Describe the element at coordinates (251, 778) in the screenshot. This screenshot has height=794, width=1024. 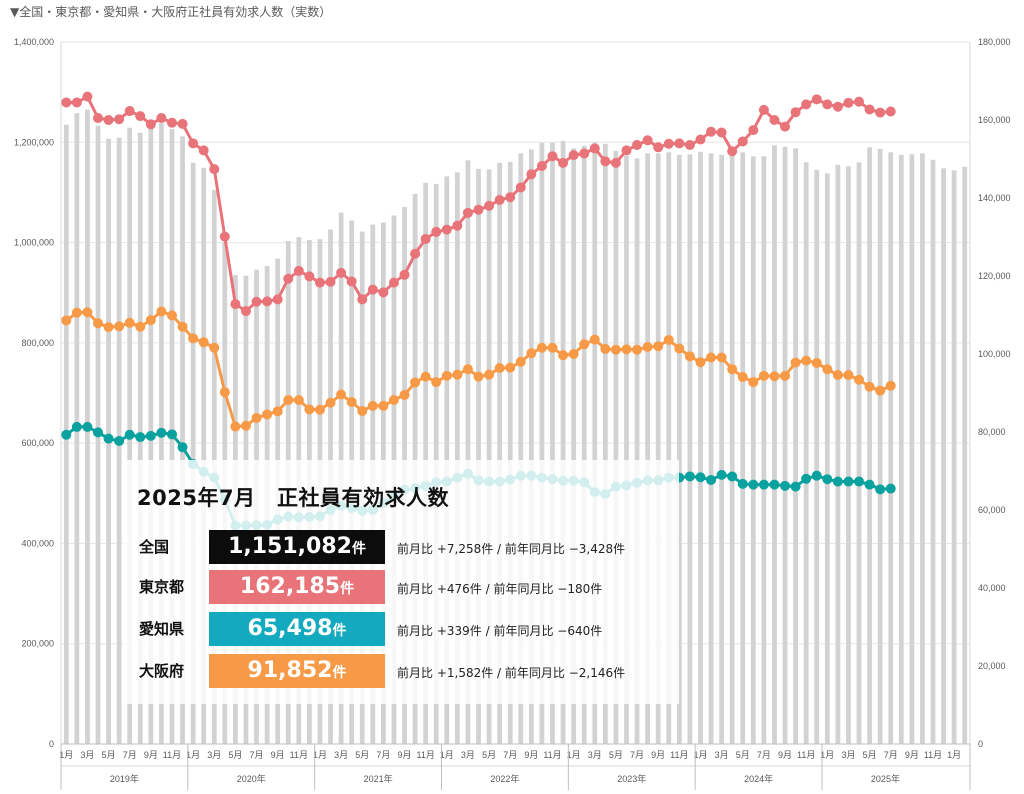
I see `year-label: 2020年` at that location.